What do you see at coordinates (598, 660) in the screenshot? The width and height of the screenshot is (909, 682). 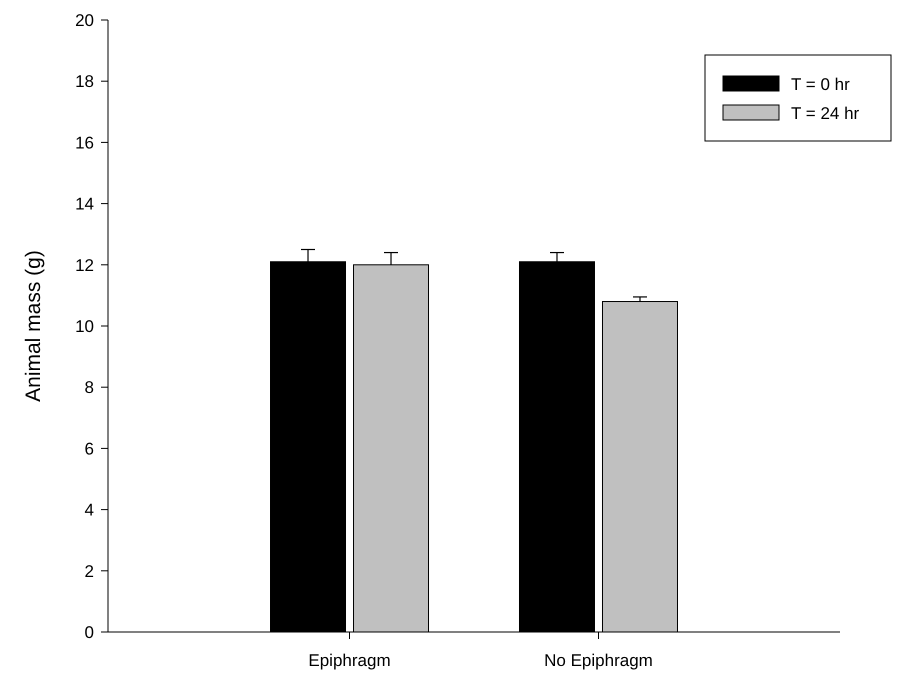 I see `x-tick-label: No Epiphragm` at bounding box center [598, 660].